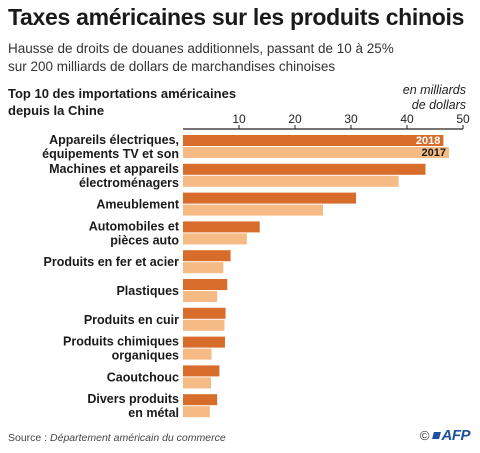 This screenshot has height=453, width=480. Describe the element at coordinates (134, 226) in the screenshot. I see `category-label-3-0: Automobiles et` at that location.